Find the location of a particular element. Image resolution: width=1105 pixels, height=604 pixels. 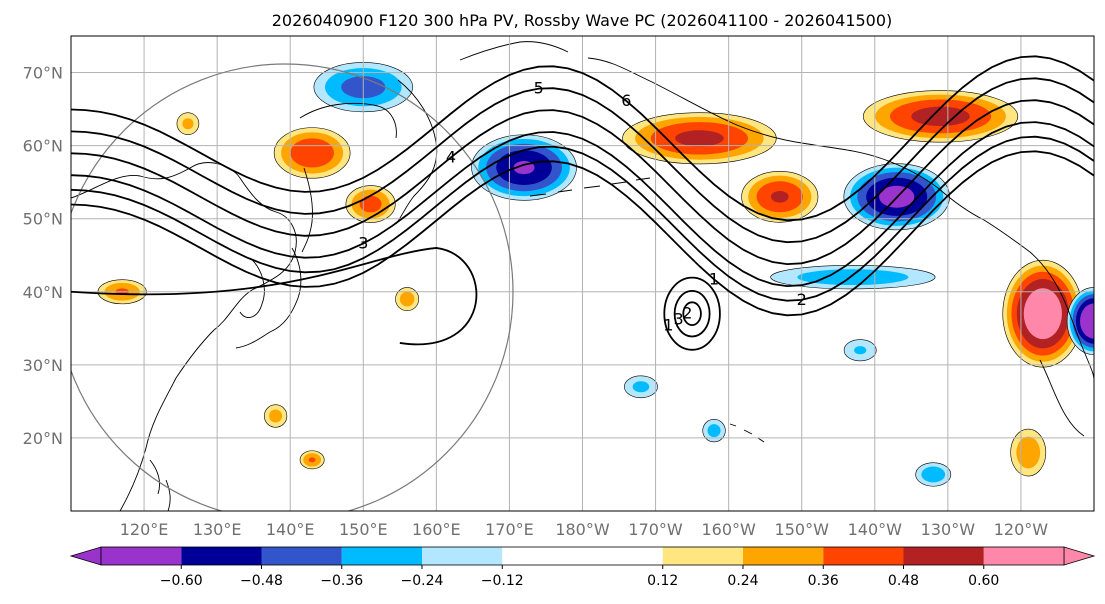

coastline-hawaii is located at coordinates (747, 433).